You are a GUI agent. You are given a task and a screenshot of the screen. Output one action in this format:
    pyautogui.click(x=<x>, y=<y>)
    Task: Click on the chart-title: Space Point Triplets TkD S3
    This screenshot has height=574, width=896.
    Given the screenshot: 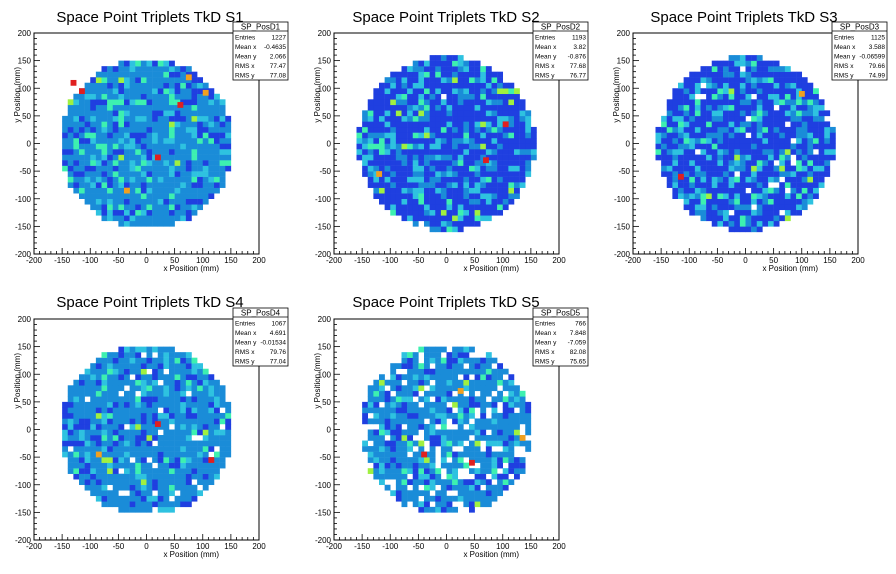 What is the action you would take?
    pyautogui.click(x=743, y=17)
    